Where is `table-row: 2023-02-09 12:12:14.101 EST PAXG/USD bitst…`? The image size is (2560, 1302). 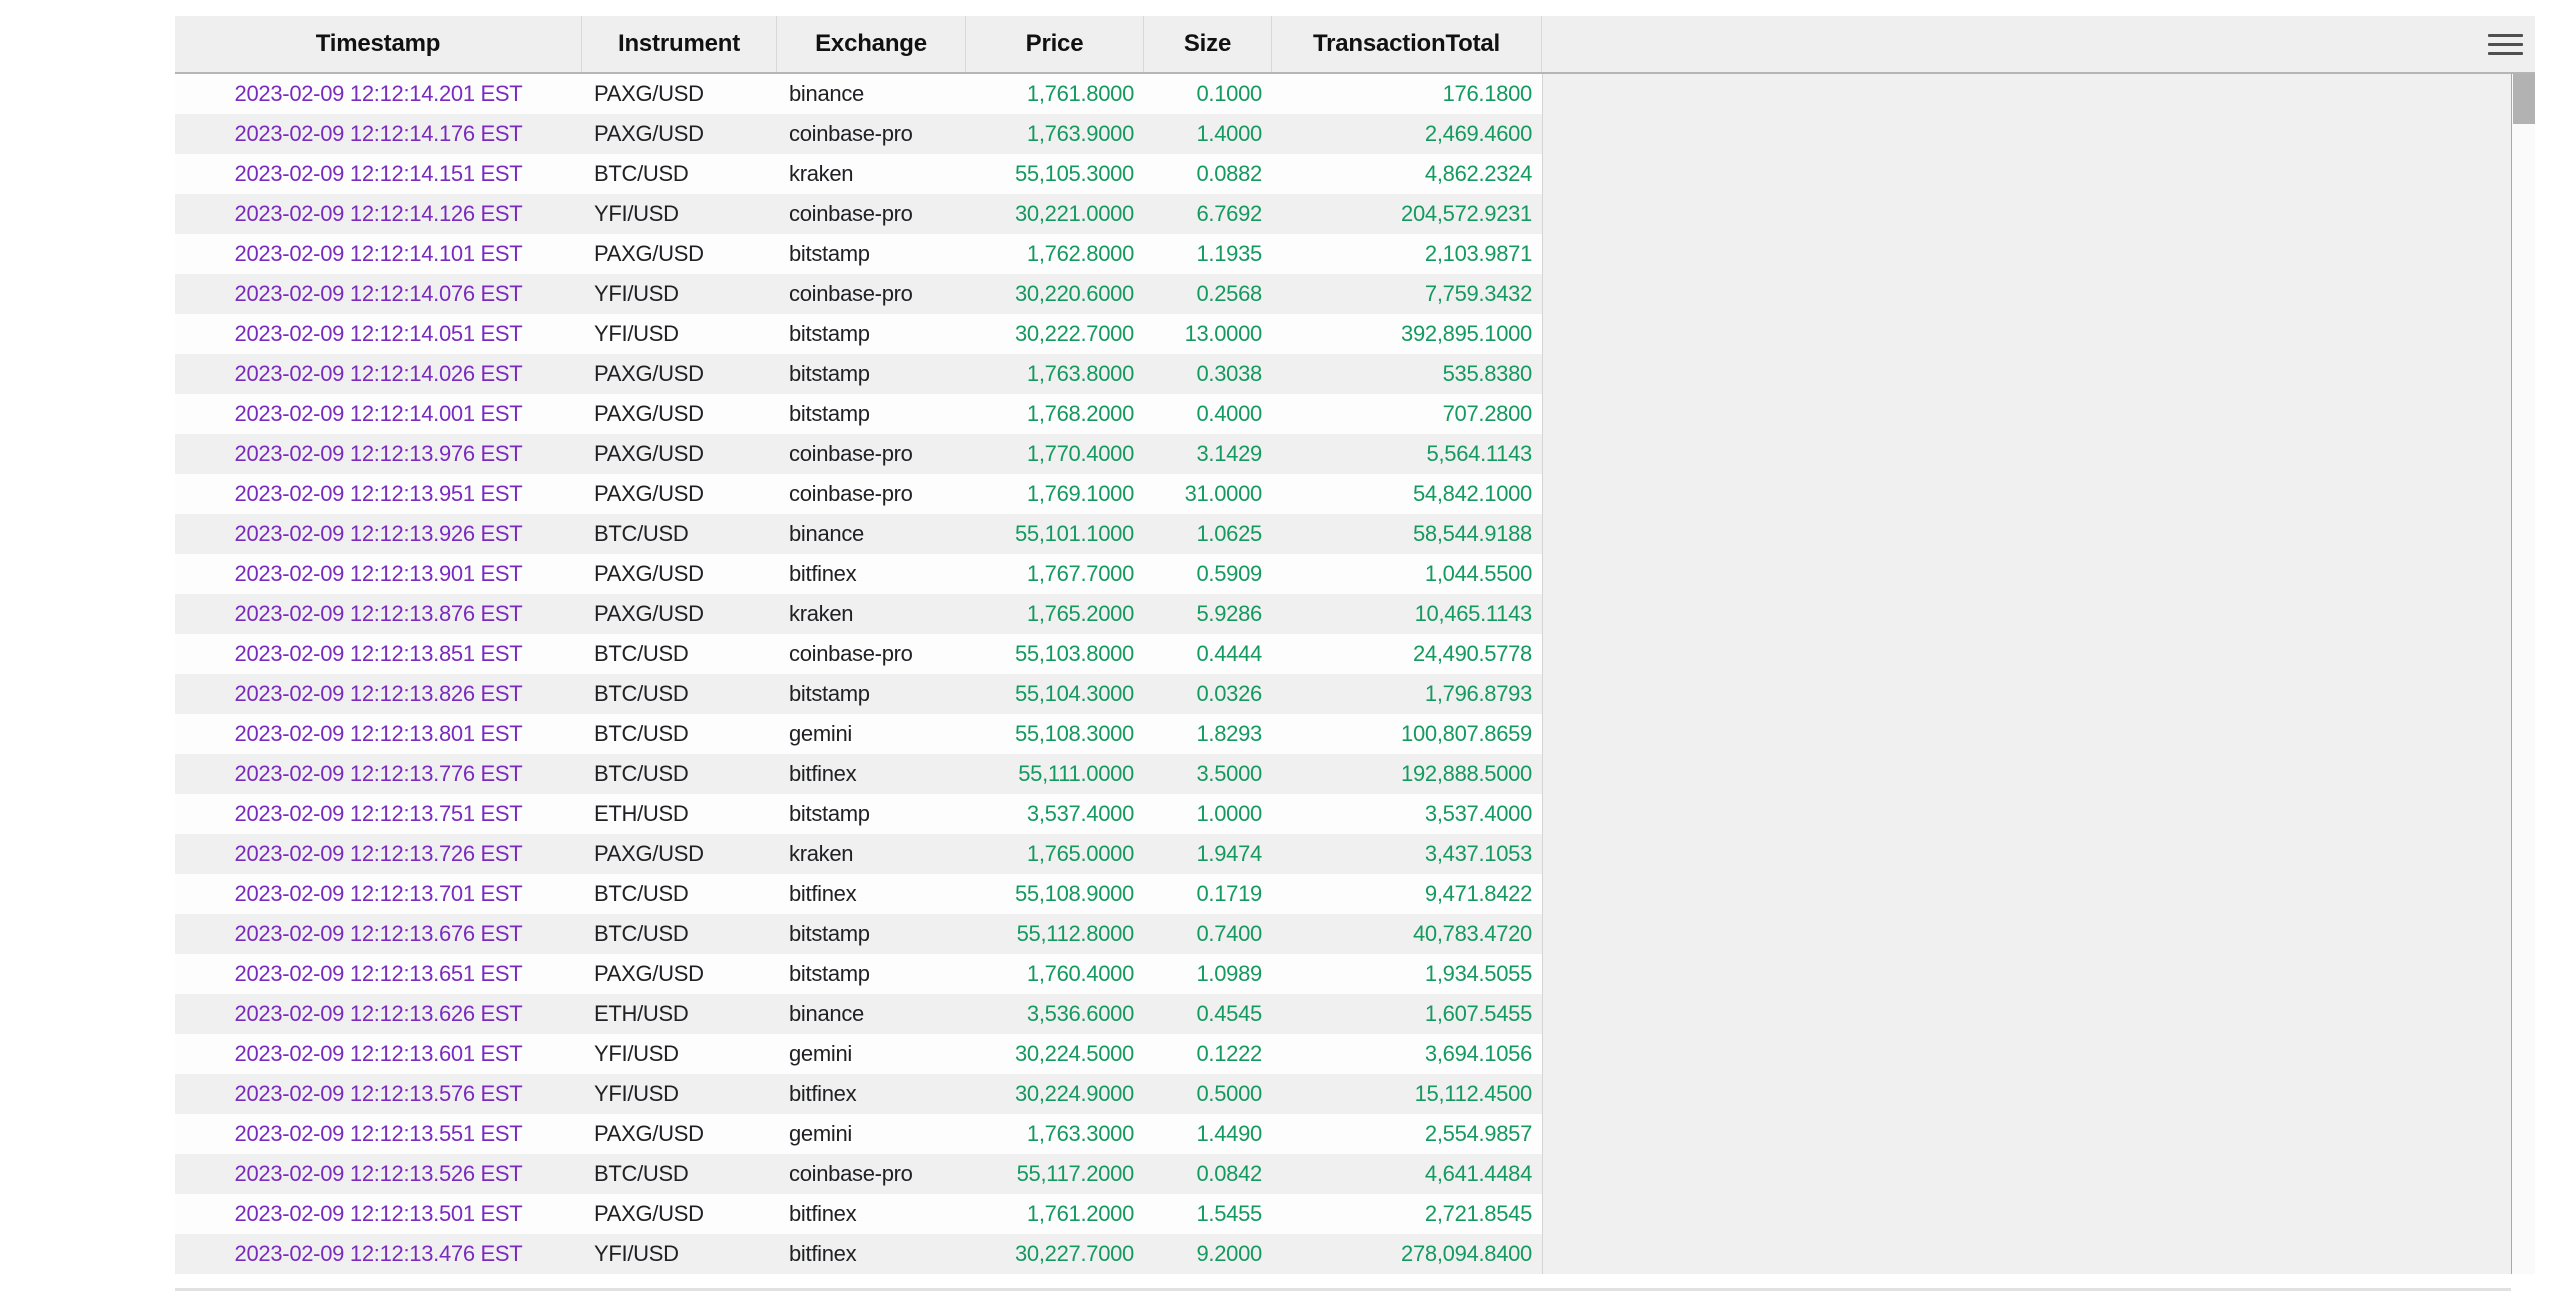
table-row: 2023-02-09 12:12:14.101 EST PAXG/USD bitst… is located at coordinates (858, 254).